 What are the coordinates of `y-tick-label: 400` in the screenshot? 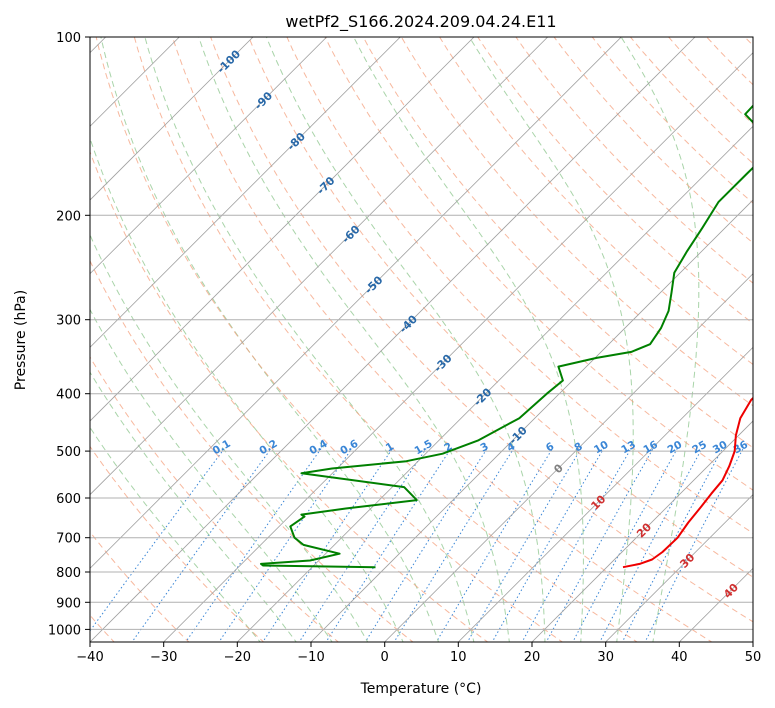 It's located at (68, 395).